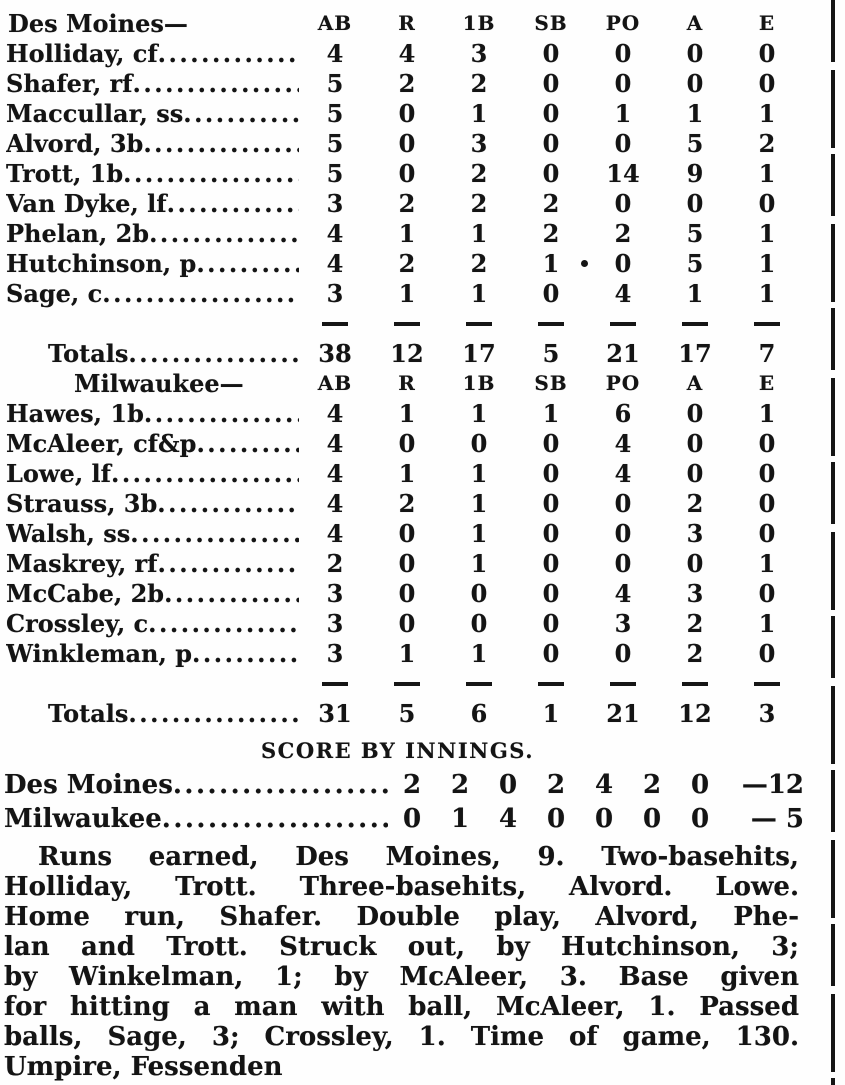 The width and height of the screenshot is (845, 1085). I want to click on player-row: McAleer, cf&p 4 0 0 0 4 0 0, so click(404, 443).